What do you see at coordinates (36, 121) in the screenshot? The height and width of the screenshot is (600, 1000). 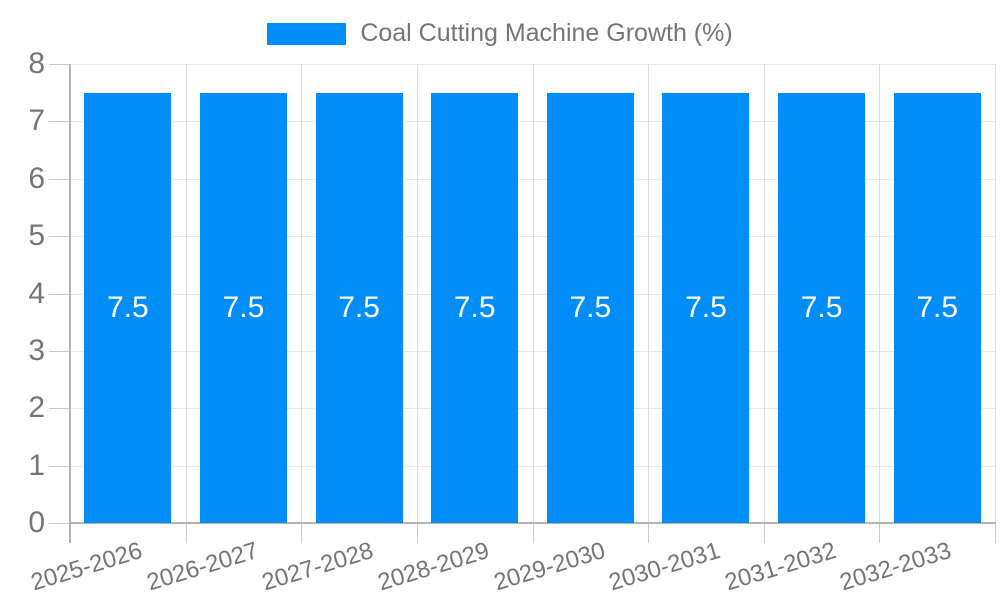 I see `y-axis-label: 7` at bounding box center [36, 121].